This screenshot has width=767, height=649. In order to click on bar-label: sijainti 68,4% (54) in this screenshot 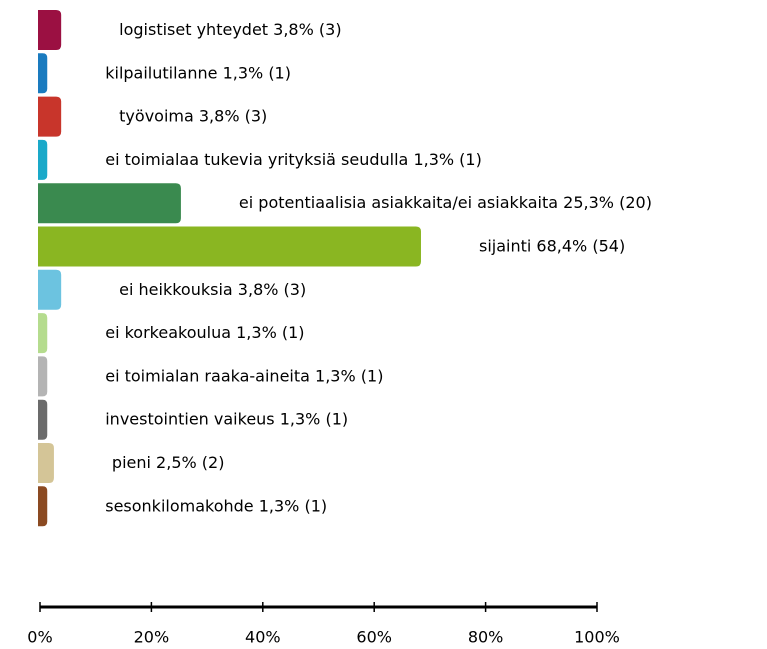, I will do `click(552, 245)`.